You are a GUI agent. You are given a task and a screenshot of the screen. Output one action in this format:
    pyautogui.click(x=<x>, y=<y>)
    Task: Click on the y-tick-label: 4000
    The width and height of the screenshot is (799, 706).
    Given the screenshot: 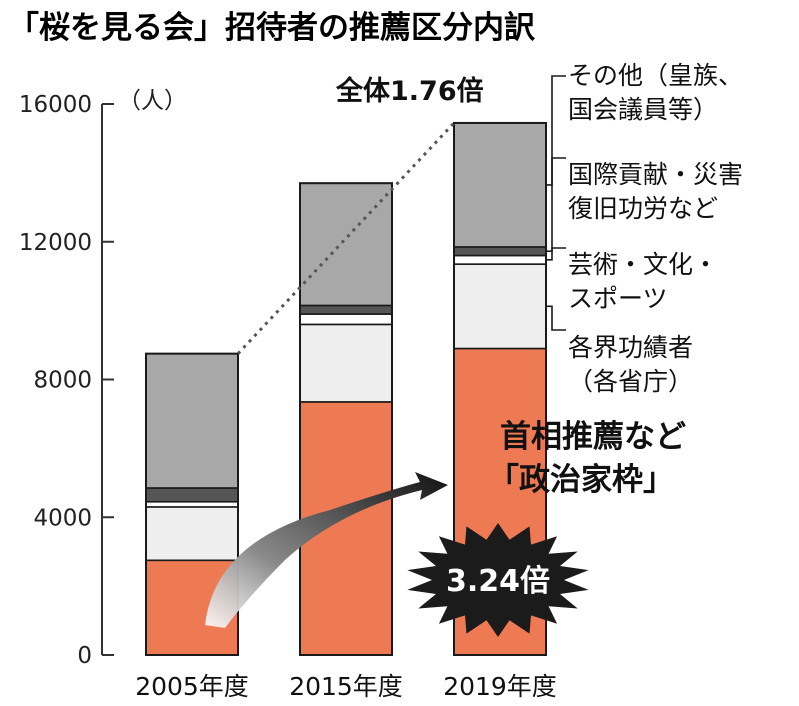 What is the action you would take?
    pyautogui.click(x=62, y=518)
    